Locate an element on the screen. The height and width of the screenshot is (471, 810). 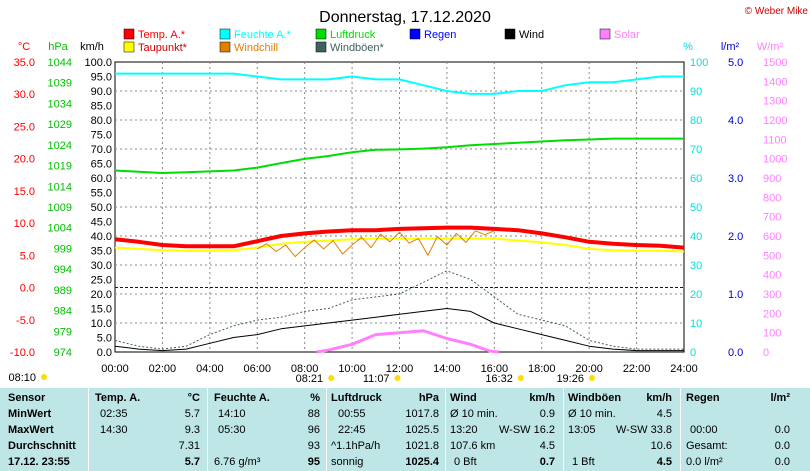
sun-time-label: 11:07 is located at coordinates (376, 379).